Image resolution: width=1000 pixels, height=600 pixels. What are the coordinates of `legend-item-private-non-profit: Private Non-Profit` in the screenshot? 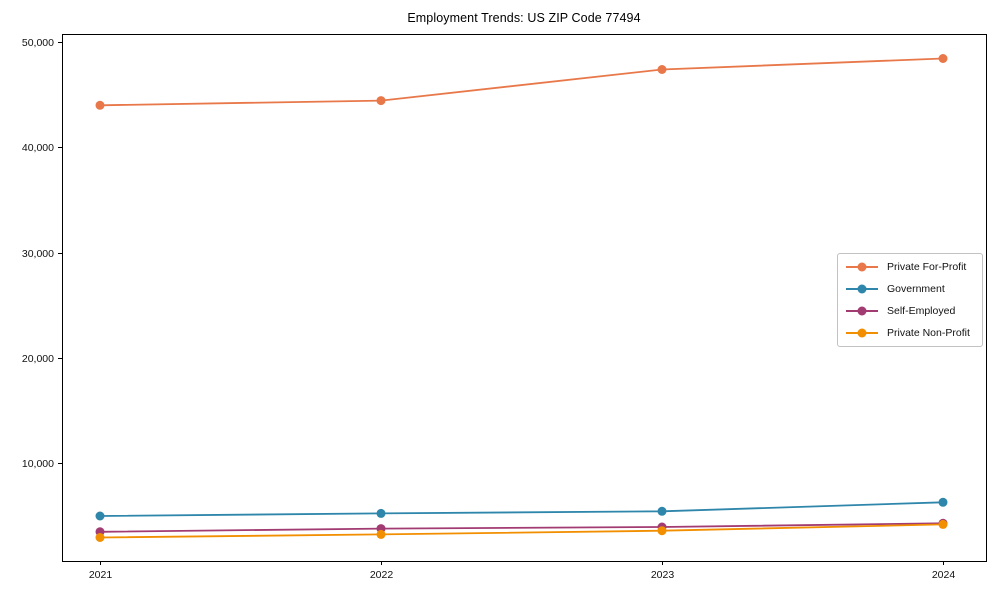 It's located at (910, 333).